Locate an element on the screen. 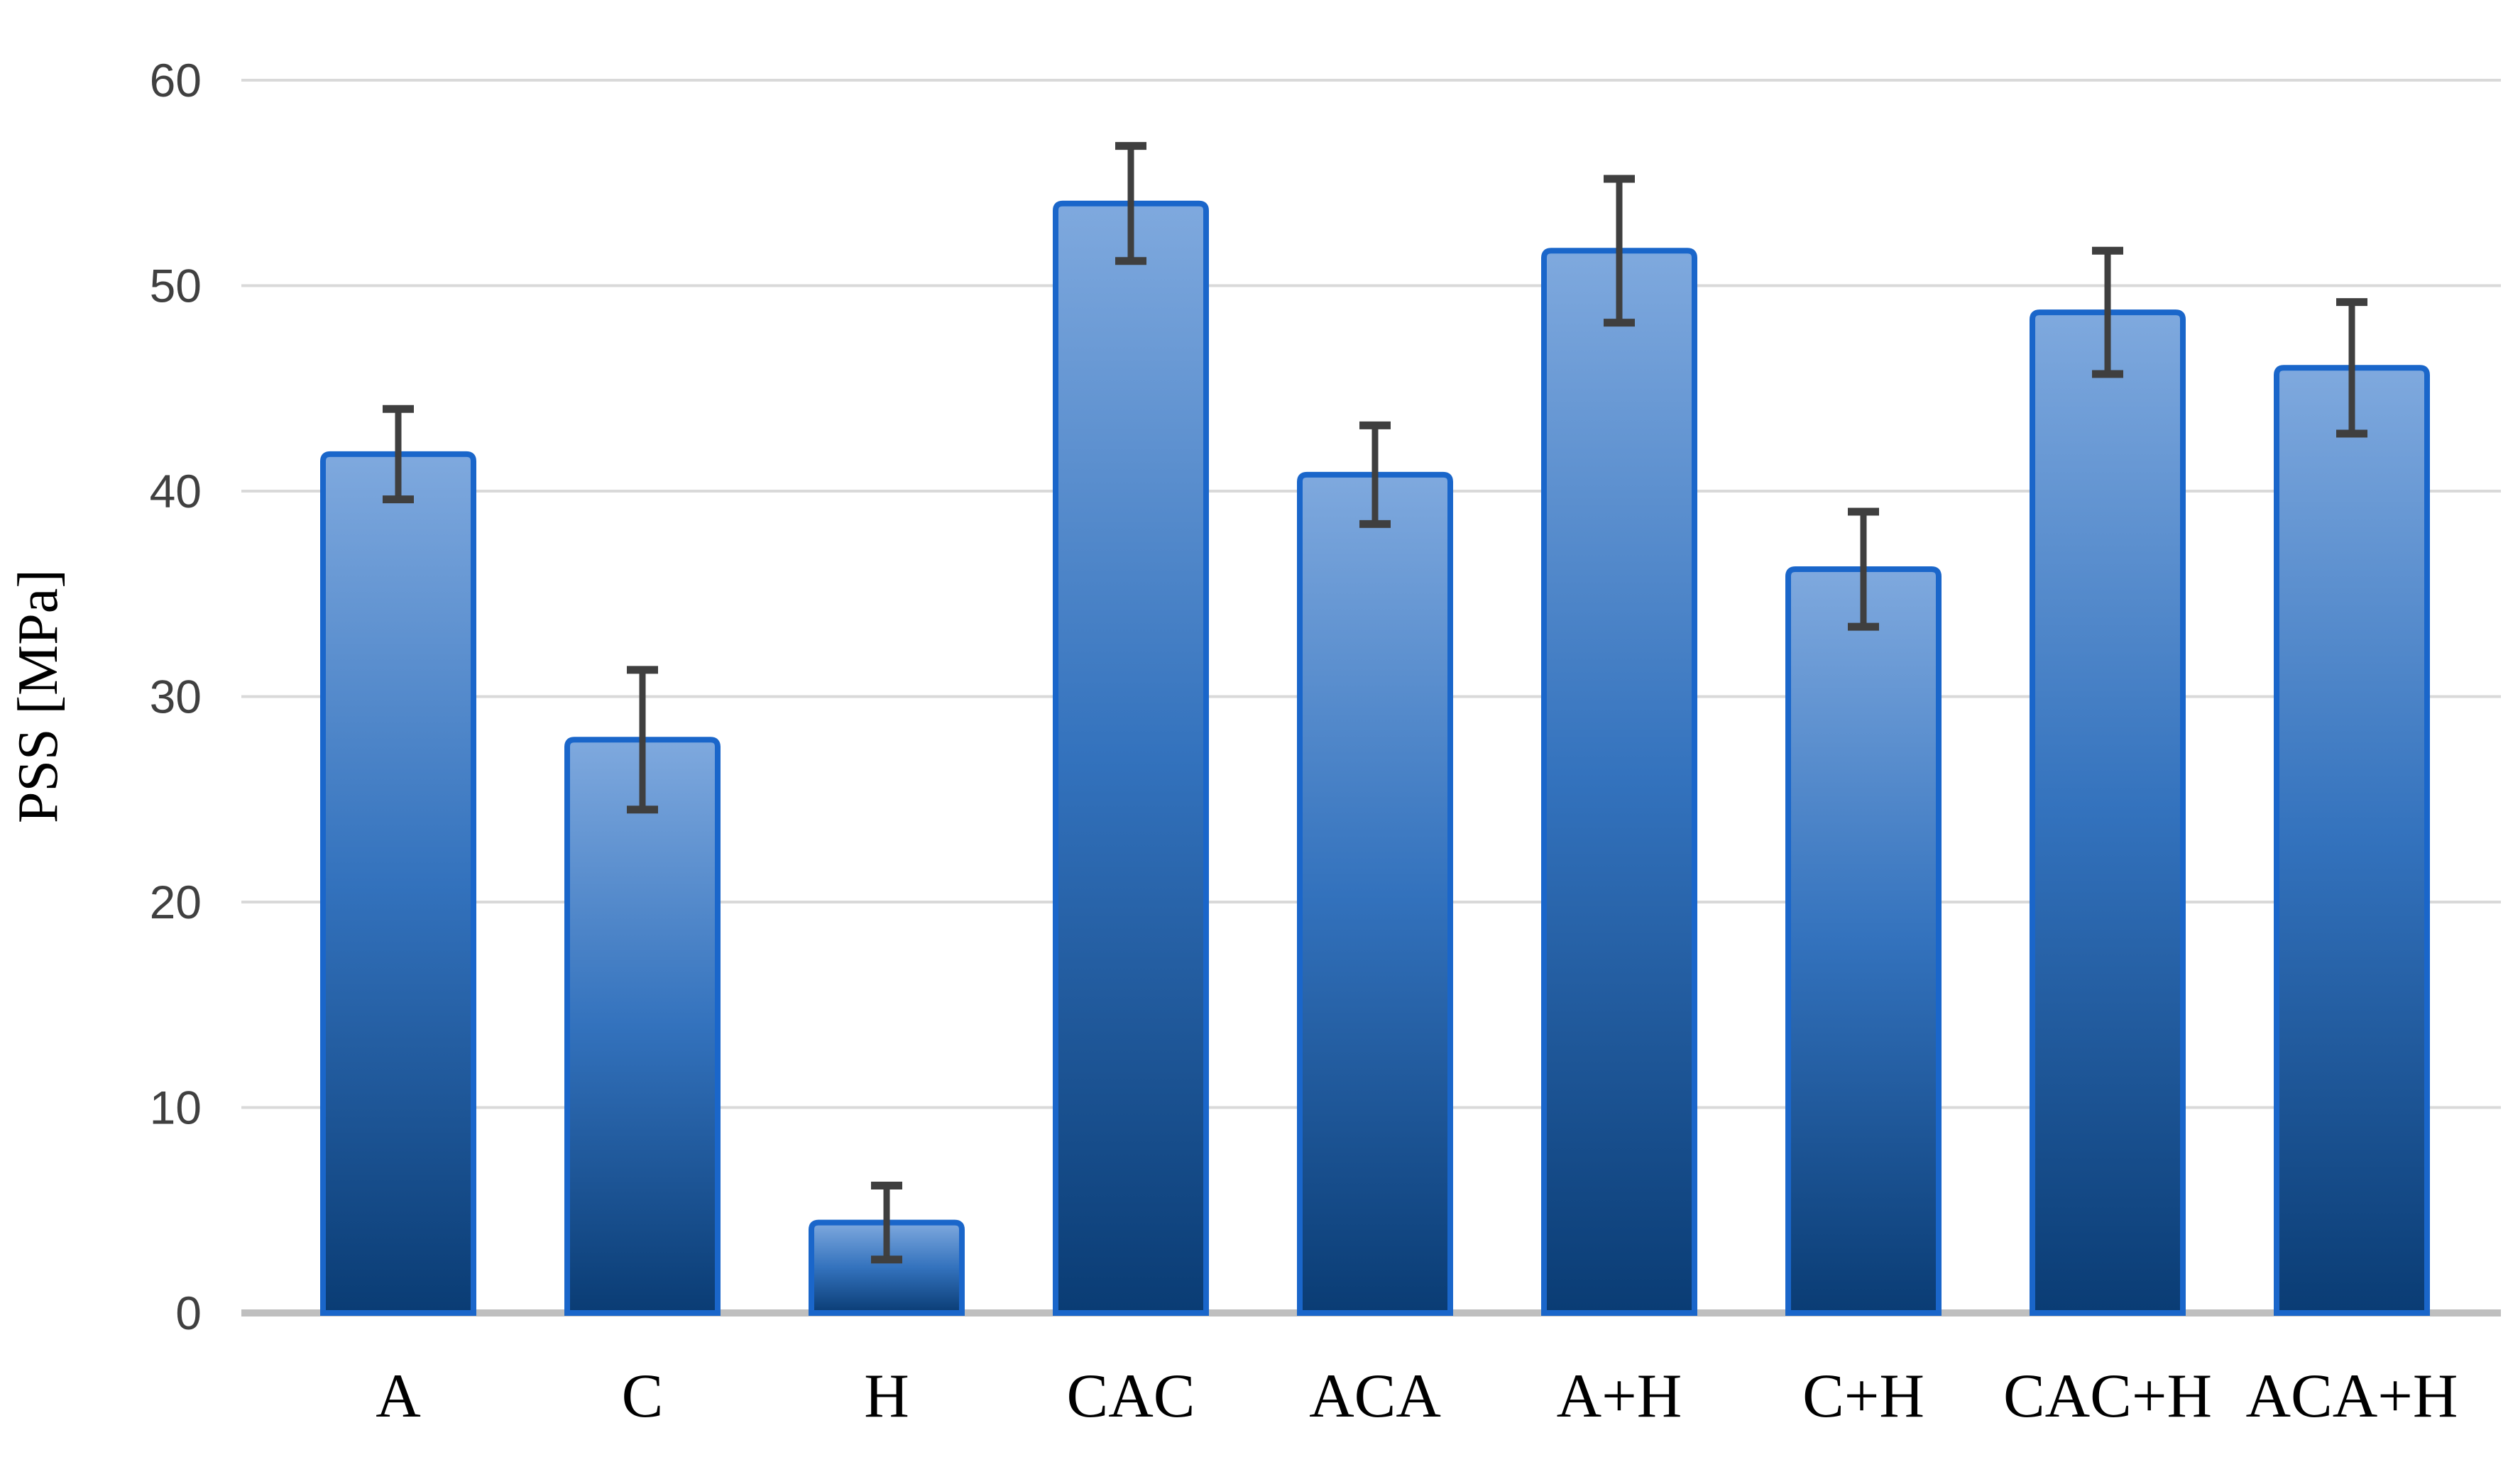 The height and width of the screenshot is (1484, 2508). bar-aplush is located at coordinates (1619, 782).